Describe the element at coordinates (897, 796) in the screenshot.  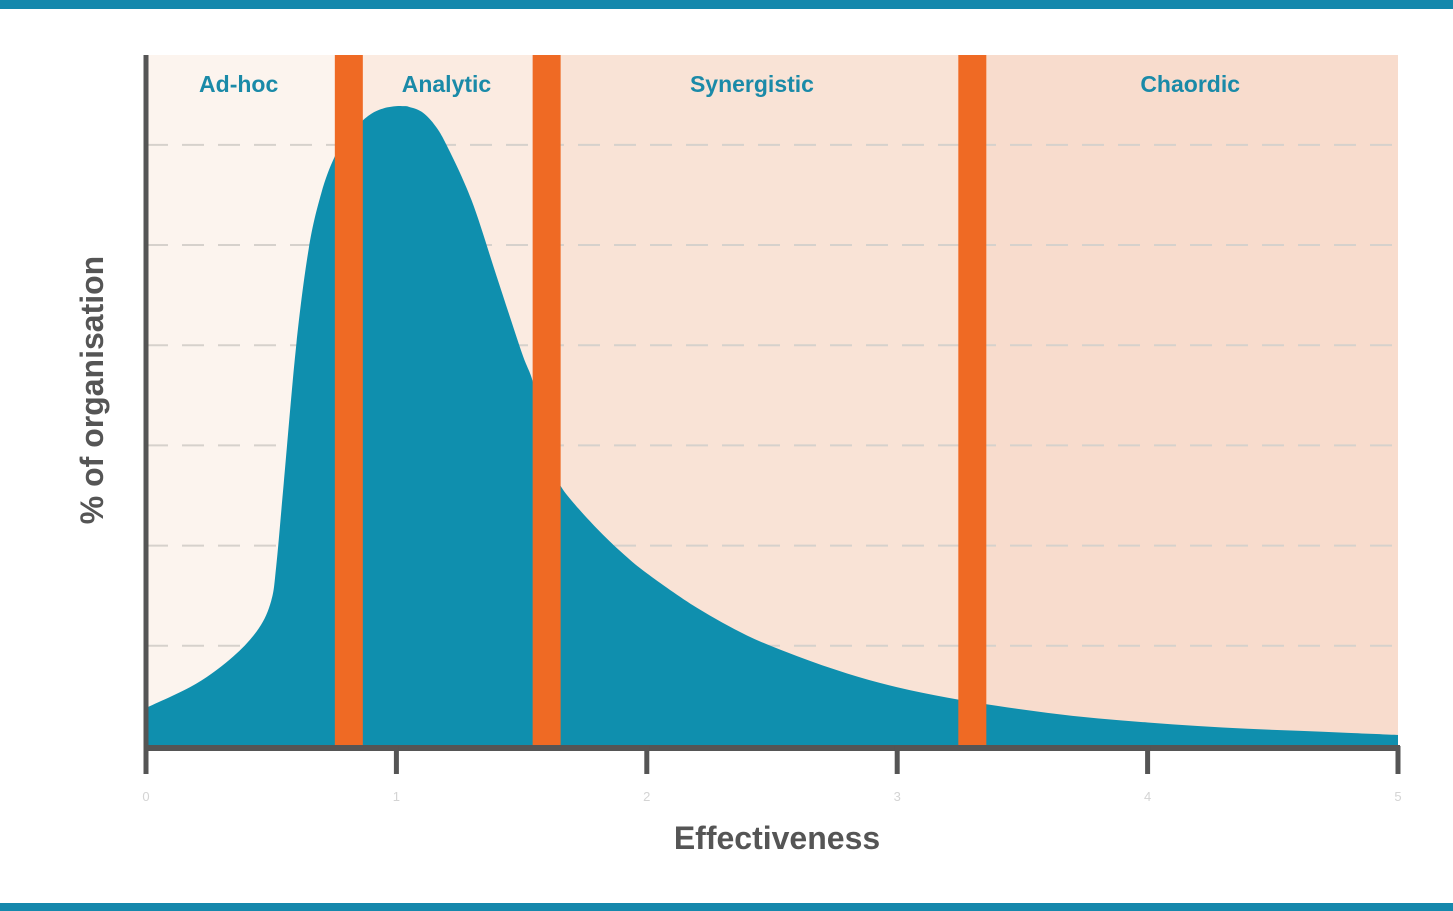
I see `x-tick-label-3: 3` at that location.